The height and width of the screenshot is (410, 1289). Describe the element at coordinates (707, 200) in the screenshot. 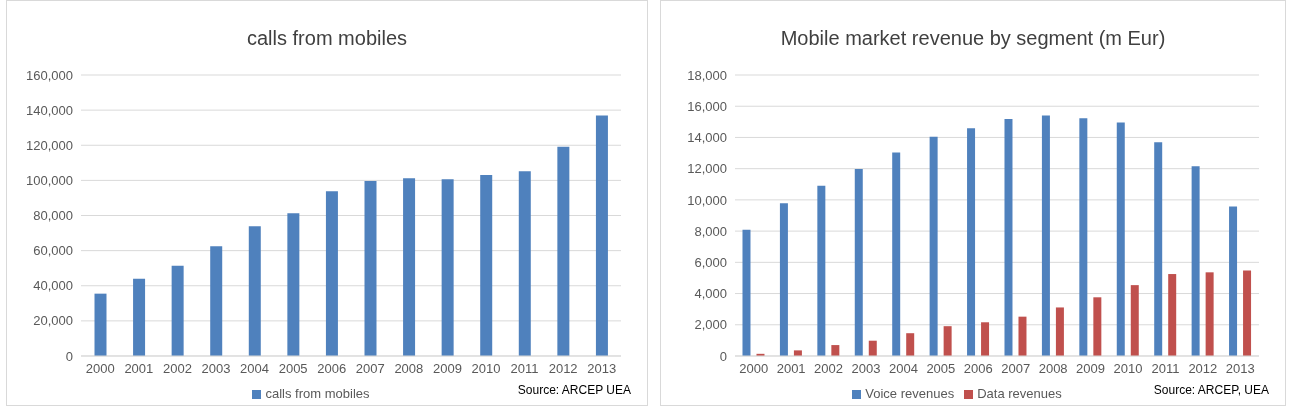

I see `y-tick-label: 10,000` at that location.